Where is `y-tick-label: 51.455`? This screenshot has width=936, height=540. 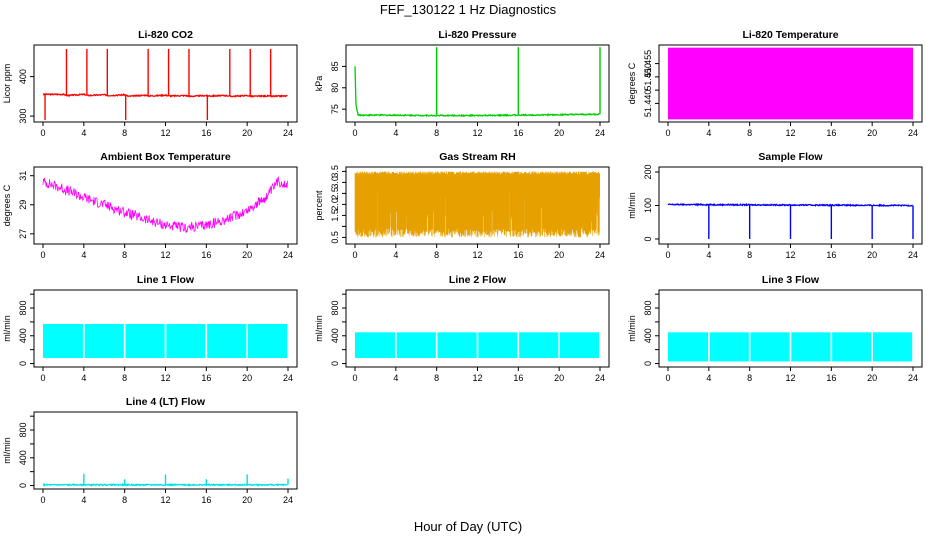 y-tick-label: 51.455 is located at coordinates (648, 64).